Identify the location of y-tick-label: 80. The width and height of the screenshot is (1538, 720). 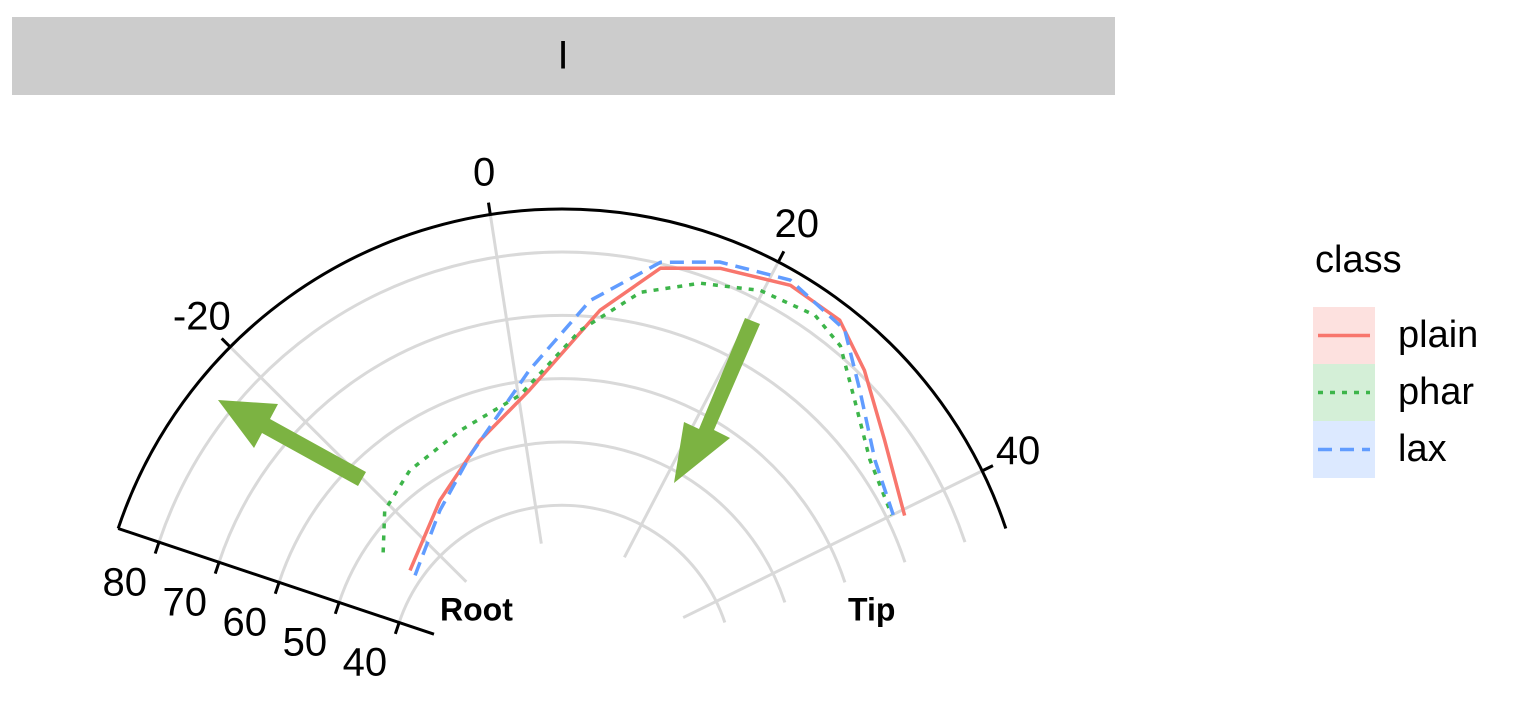
(124, 582).